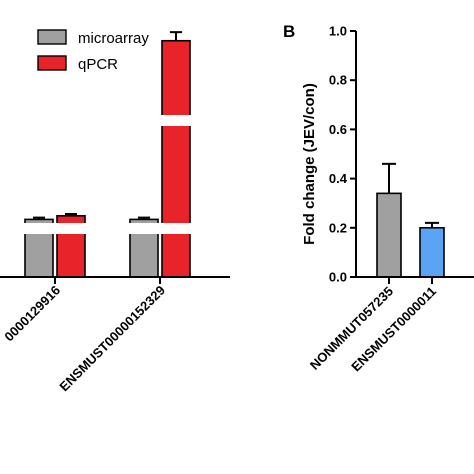  Describe the element at coordinates (338, 80) in the screenshot. I see `y-tick-label: 0.8` at that location.